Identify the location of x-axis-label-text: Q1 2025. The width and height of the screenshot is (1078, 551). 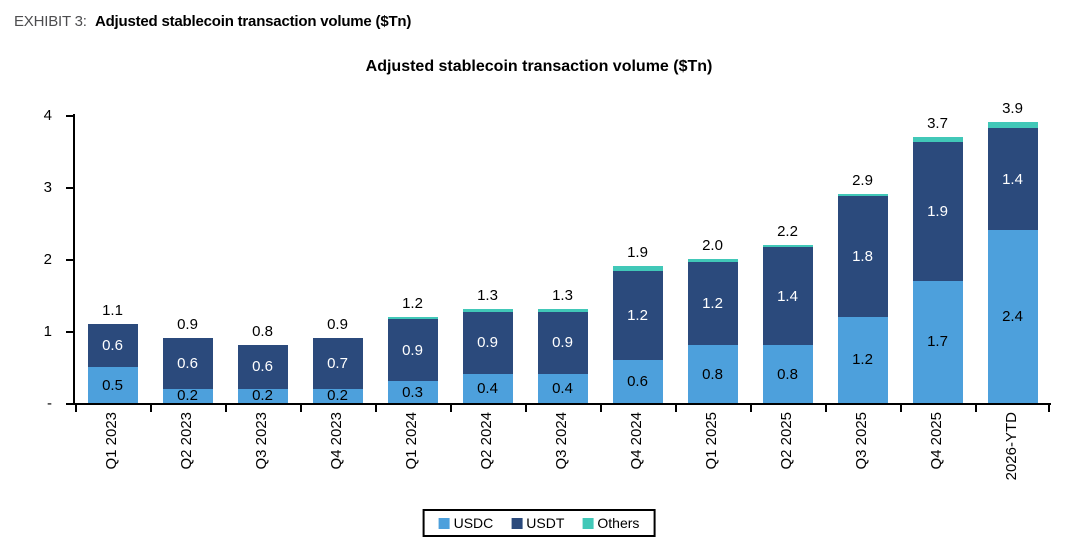
(711, 441).